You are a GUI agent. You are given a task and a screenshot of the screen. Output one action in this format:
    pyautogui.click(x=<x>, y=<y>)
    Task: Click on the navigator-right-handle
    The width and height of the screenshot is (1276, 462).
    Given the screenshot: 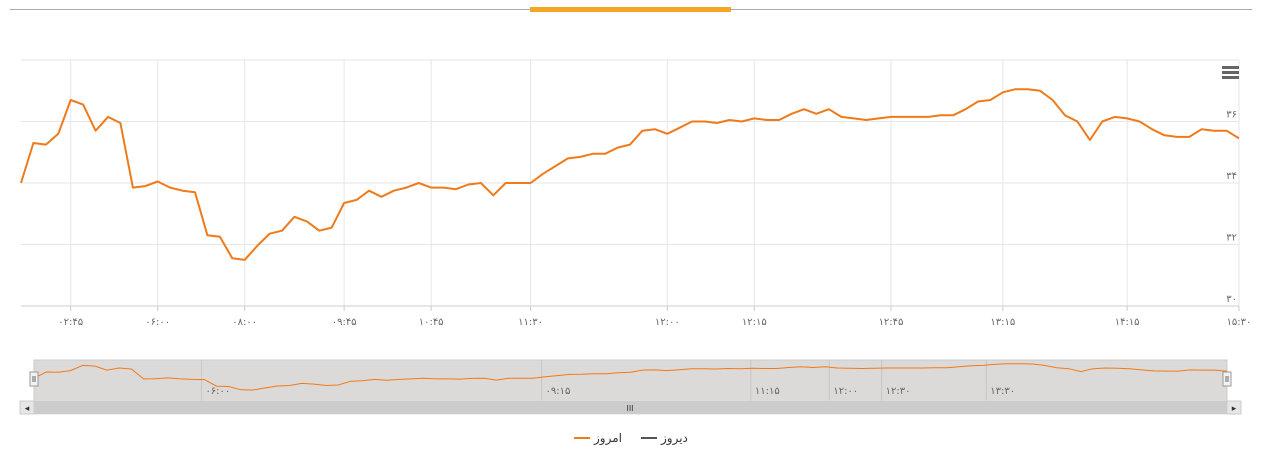 What is the action you would take?
    pyautogui.click(x=1227, y=379)
    